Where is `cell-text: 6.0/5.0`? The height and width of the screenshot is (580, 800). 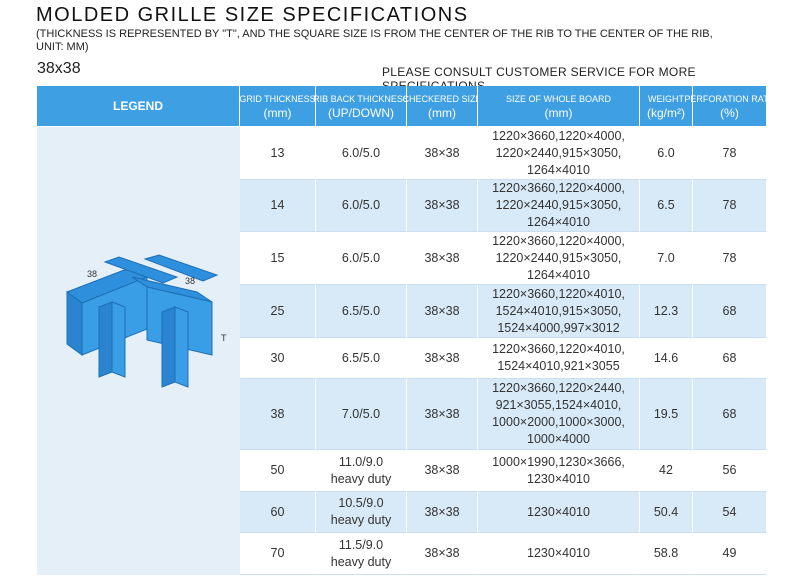 cell-text: 6.0/5.0 is located at coordinates (361, 152).